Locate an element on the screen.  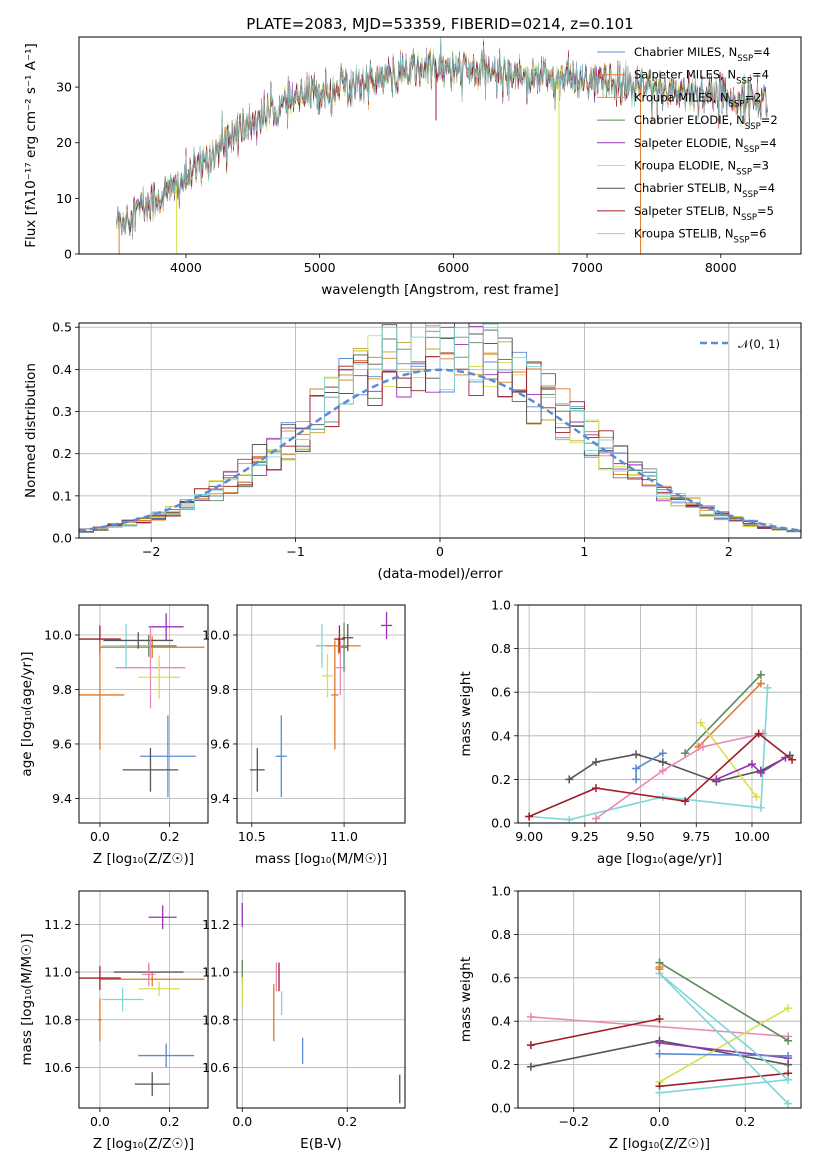
x-tick-label: 9.00 is located at coordinates (529, 836).